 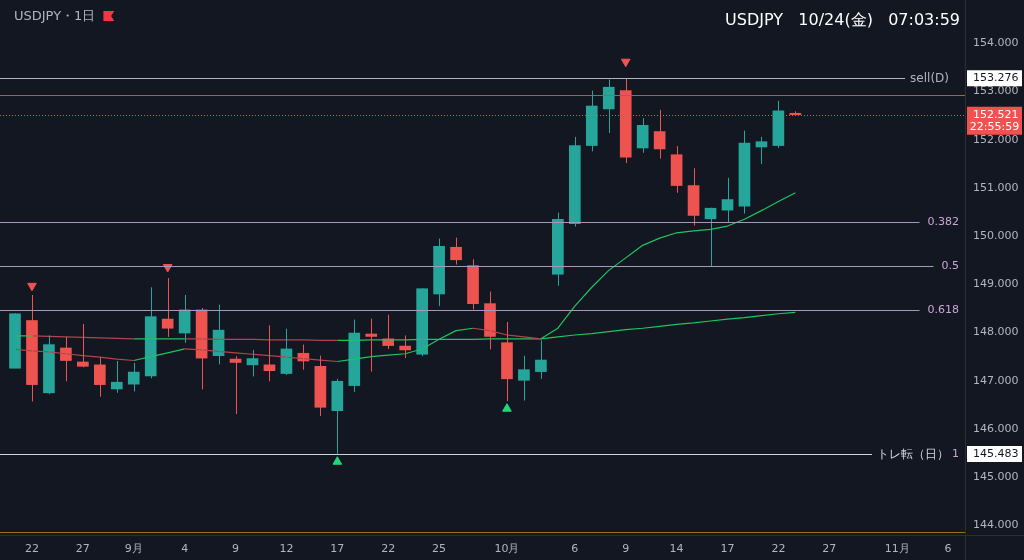 What do you see at coordinates (943, 221) in the screenshot?
I see `y2-tick-label: 0.382` at bounding box center [943, 221].